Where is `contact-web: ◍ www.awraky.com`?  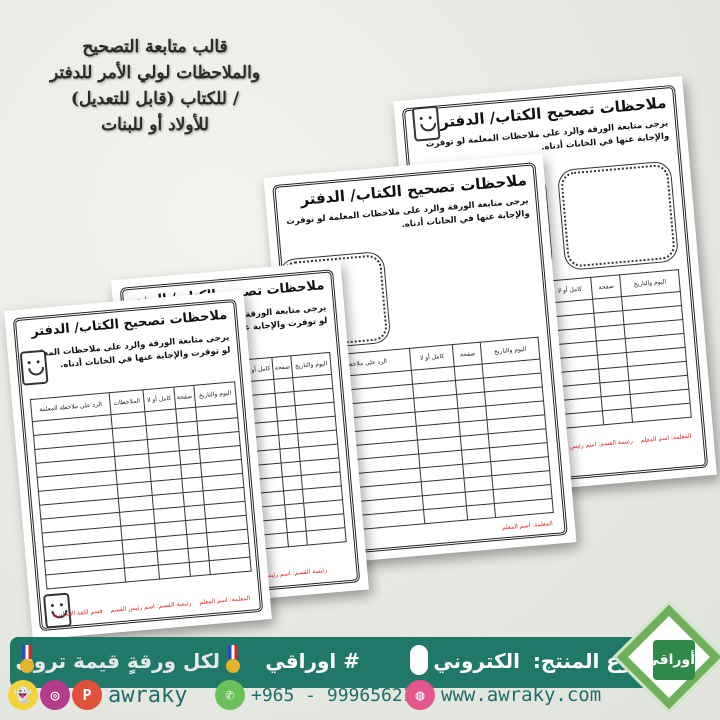 contact-web: ◍ www.awraky.com is located at coordinates (503, 695).